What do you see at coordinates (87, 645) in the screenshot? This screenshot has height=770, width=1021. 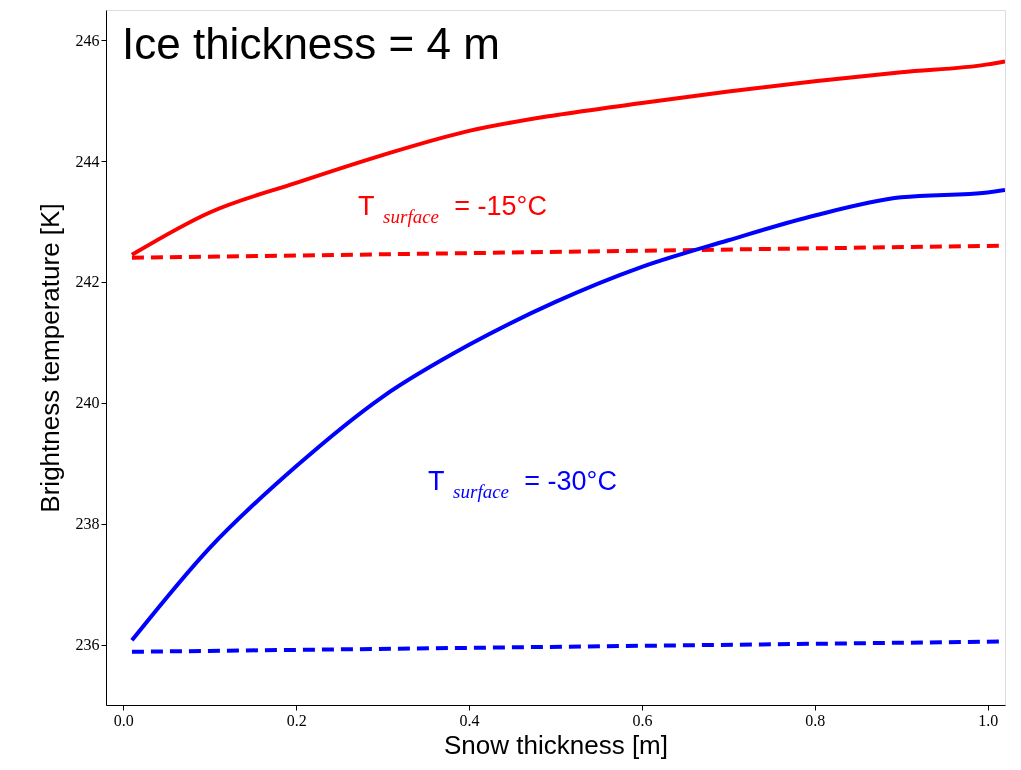 I see `y-tick-label: 236` at bounding box center [87, 645].